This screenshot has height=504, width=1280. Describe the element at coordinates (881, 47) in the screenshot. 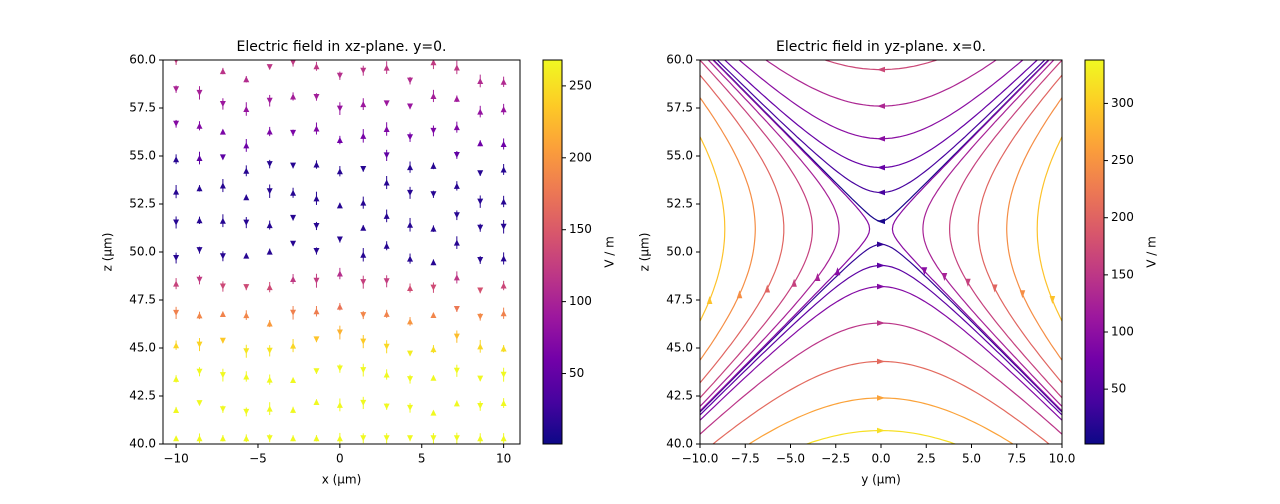

I see `chart-title: Electric field in yz-plane. x=0.` at that location.